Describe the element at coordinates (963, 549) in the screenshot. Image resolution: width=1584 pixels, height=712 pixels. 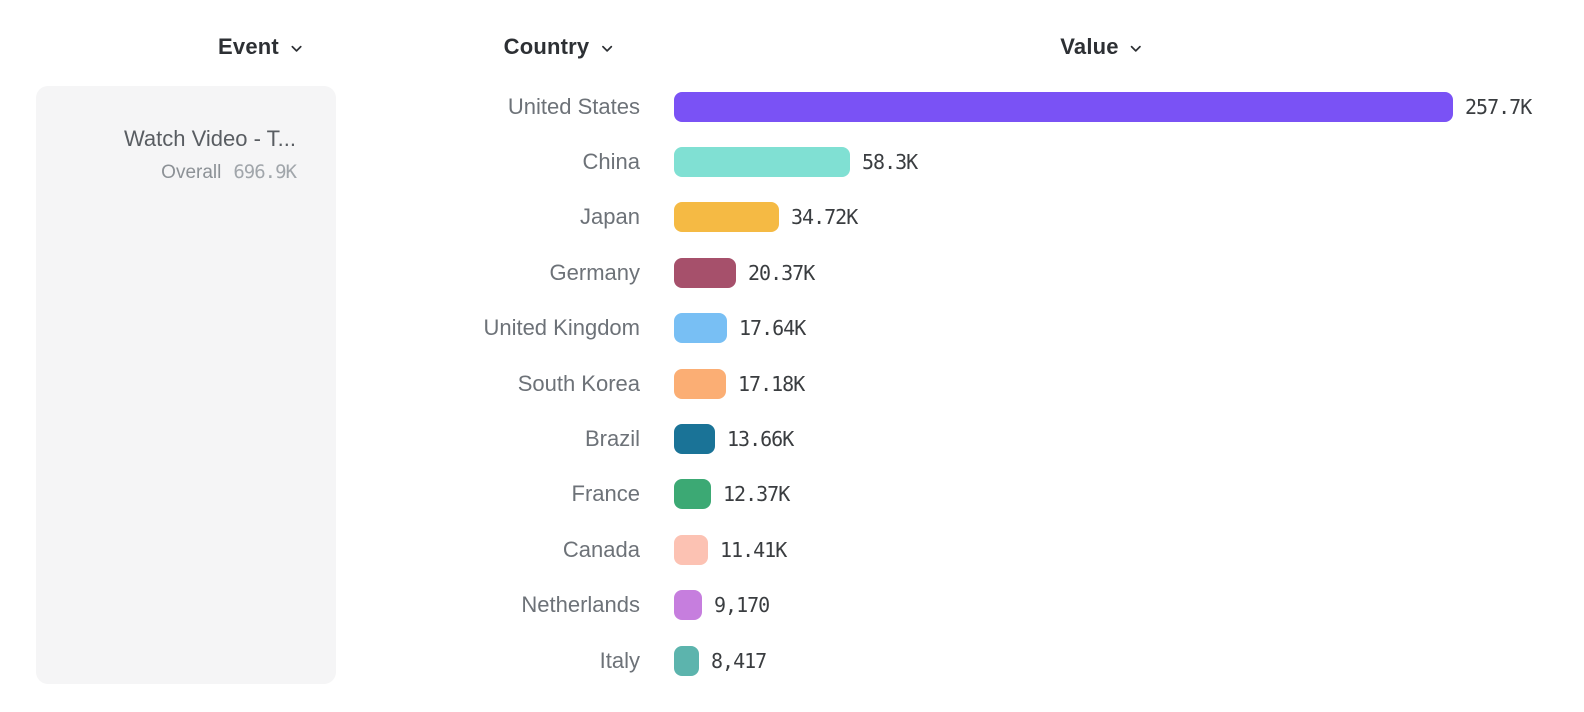
I see `chart-row: Canada 11.41K` at that location.